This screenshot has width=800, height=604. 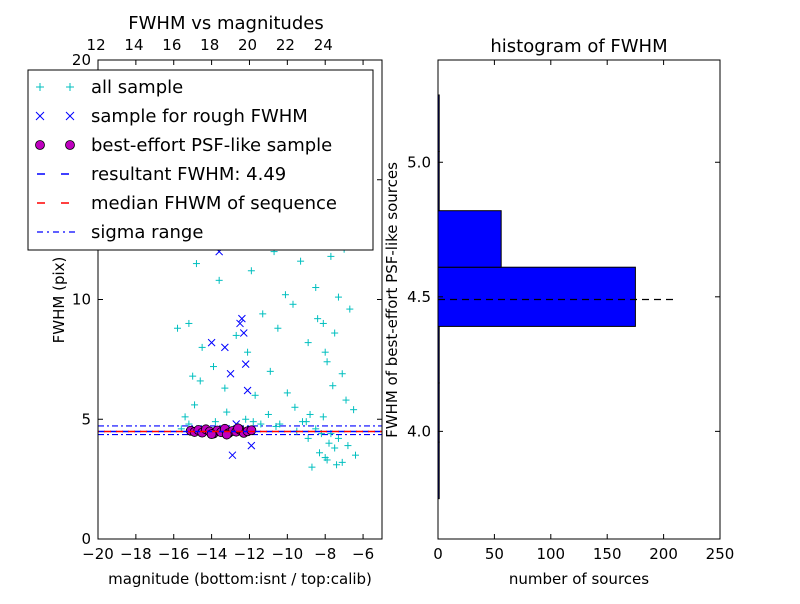 I want to click on legend-label: resultant FWHM: 4.49, so click(x=188, y=174).